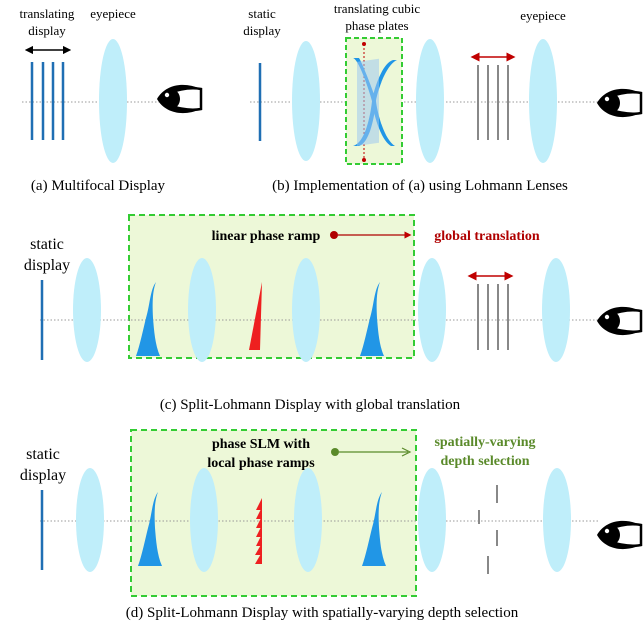 The height and width of the screenshot is (627, 644). I want to click on spatially-varying-image-segments, so click(488, 529).